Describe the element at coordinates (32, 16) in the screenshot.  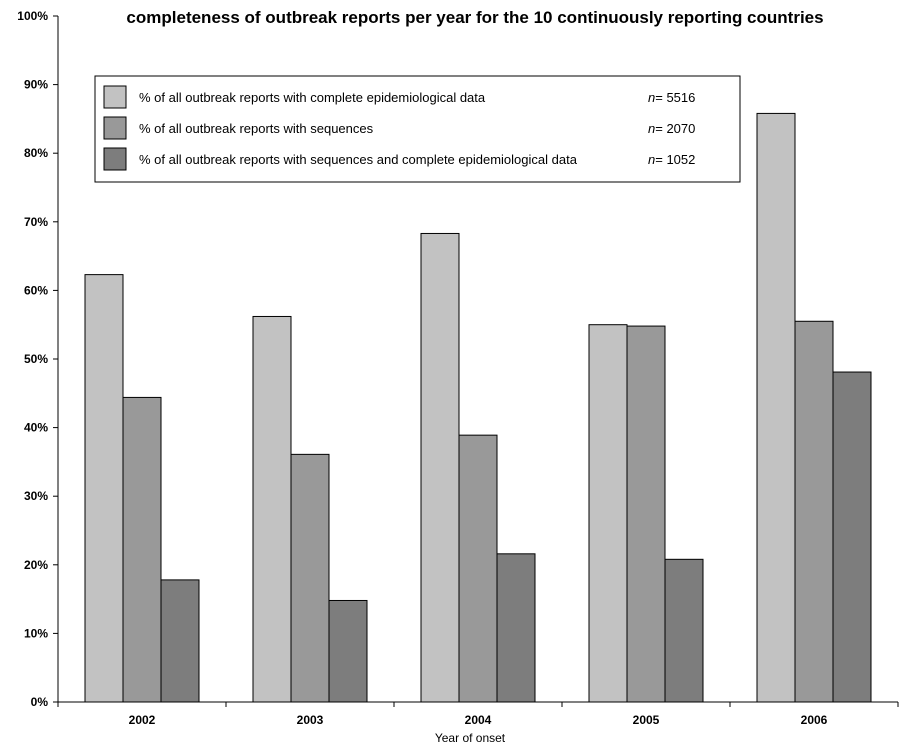
I see `y-tick-label: 100%` at that location.